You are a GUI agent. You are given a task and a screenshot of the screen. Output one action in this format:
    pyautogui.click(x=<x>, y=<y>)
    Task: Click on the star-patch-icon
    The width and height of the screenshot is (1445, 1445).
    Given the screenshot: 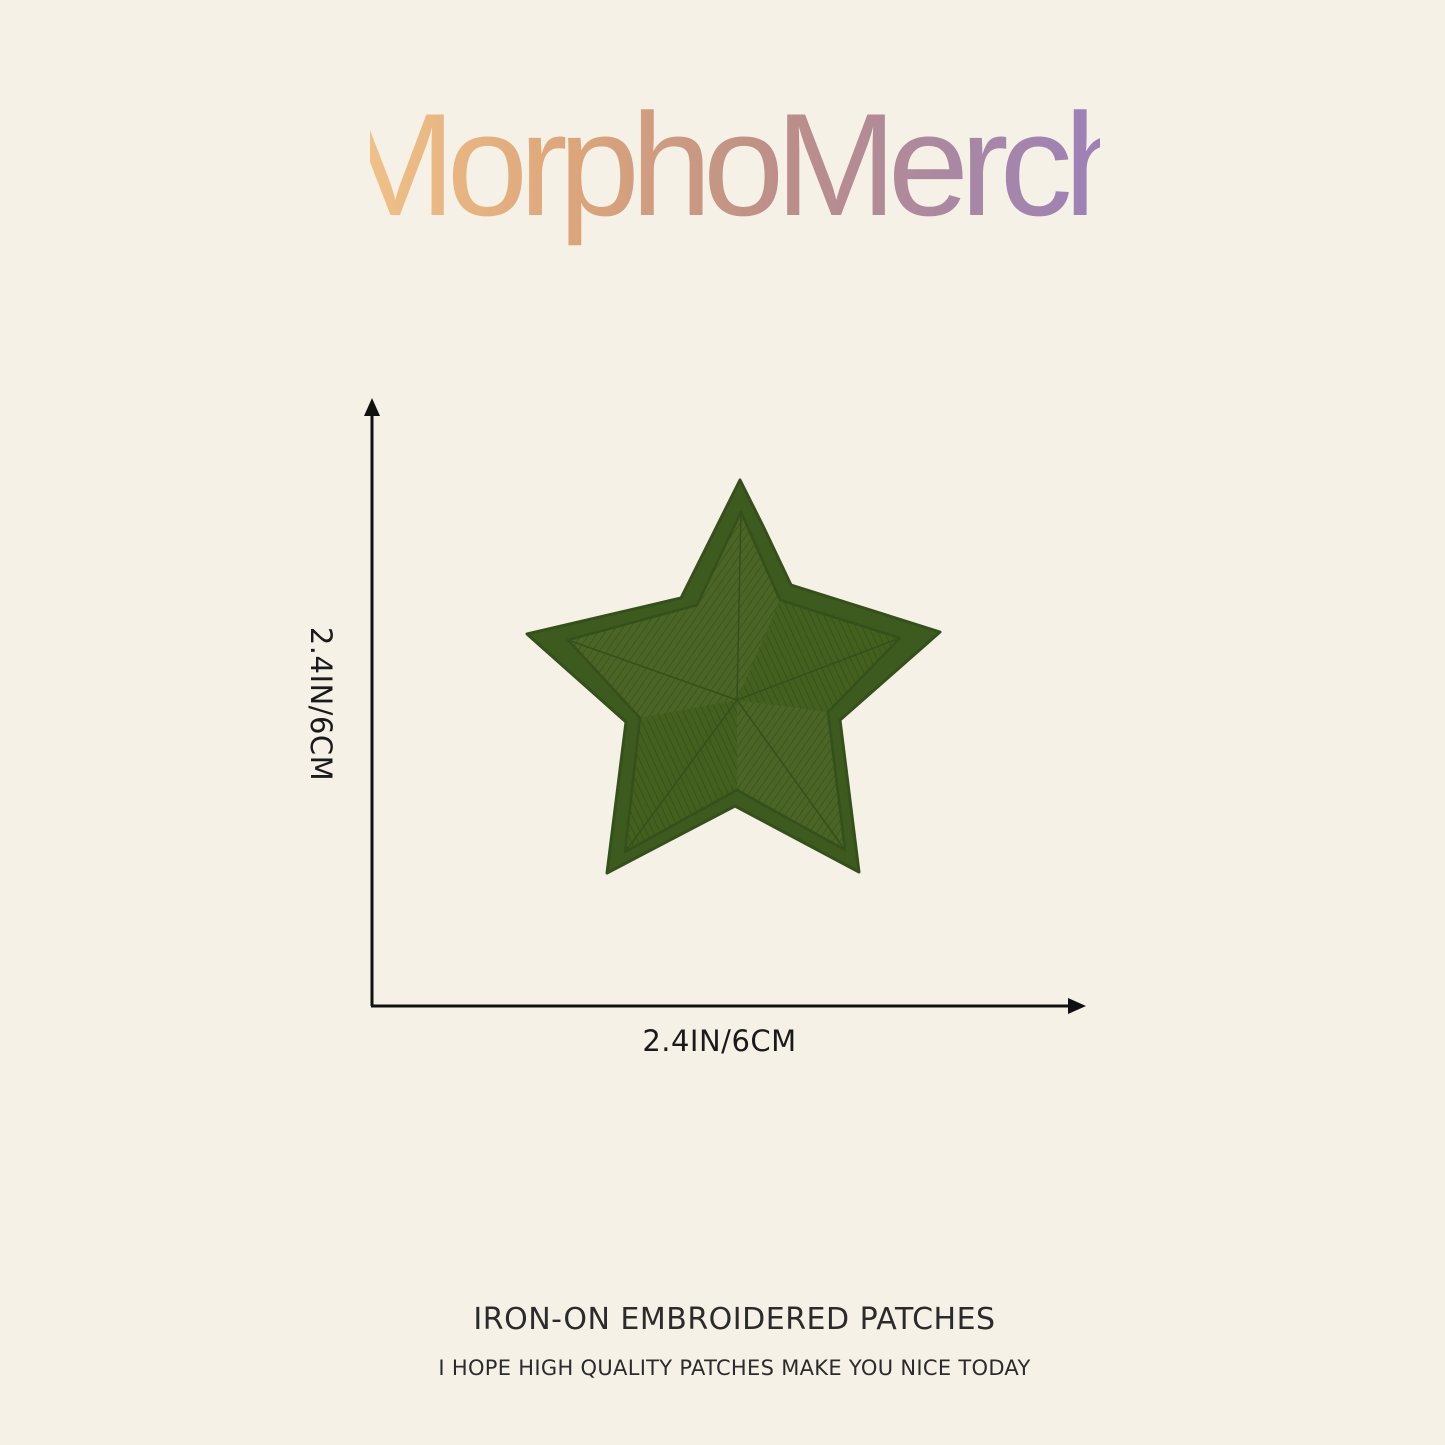 What is the action you would take?
    pyautogui.click(x=733, y=676)
    